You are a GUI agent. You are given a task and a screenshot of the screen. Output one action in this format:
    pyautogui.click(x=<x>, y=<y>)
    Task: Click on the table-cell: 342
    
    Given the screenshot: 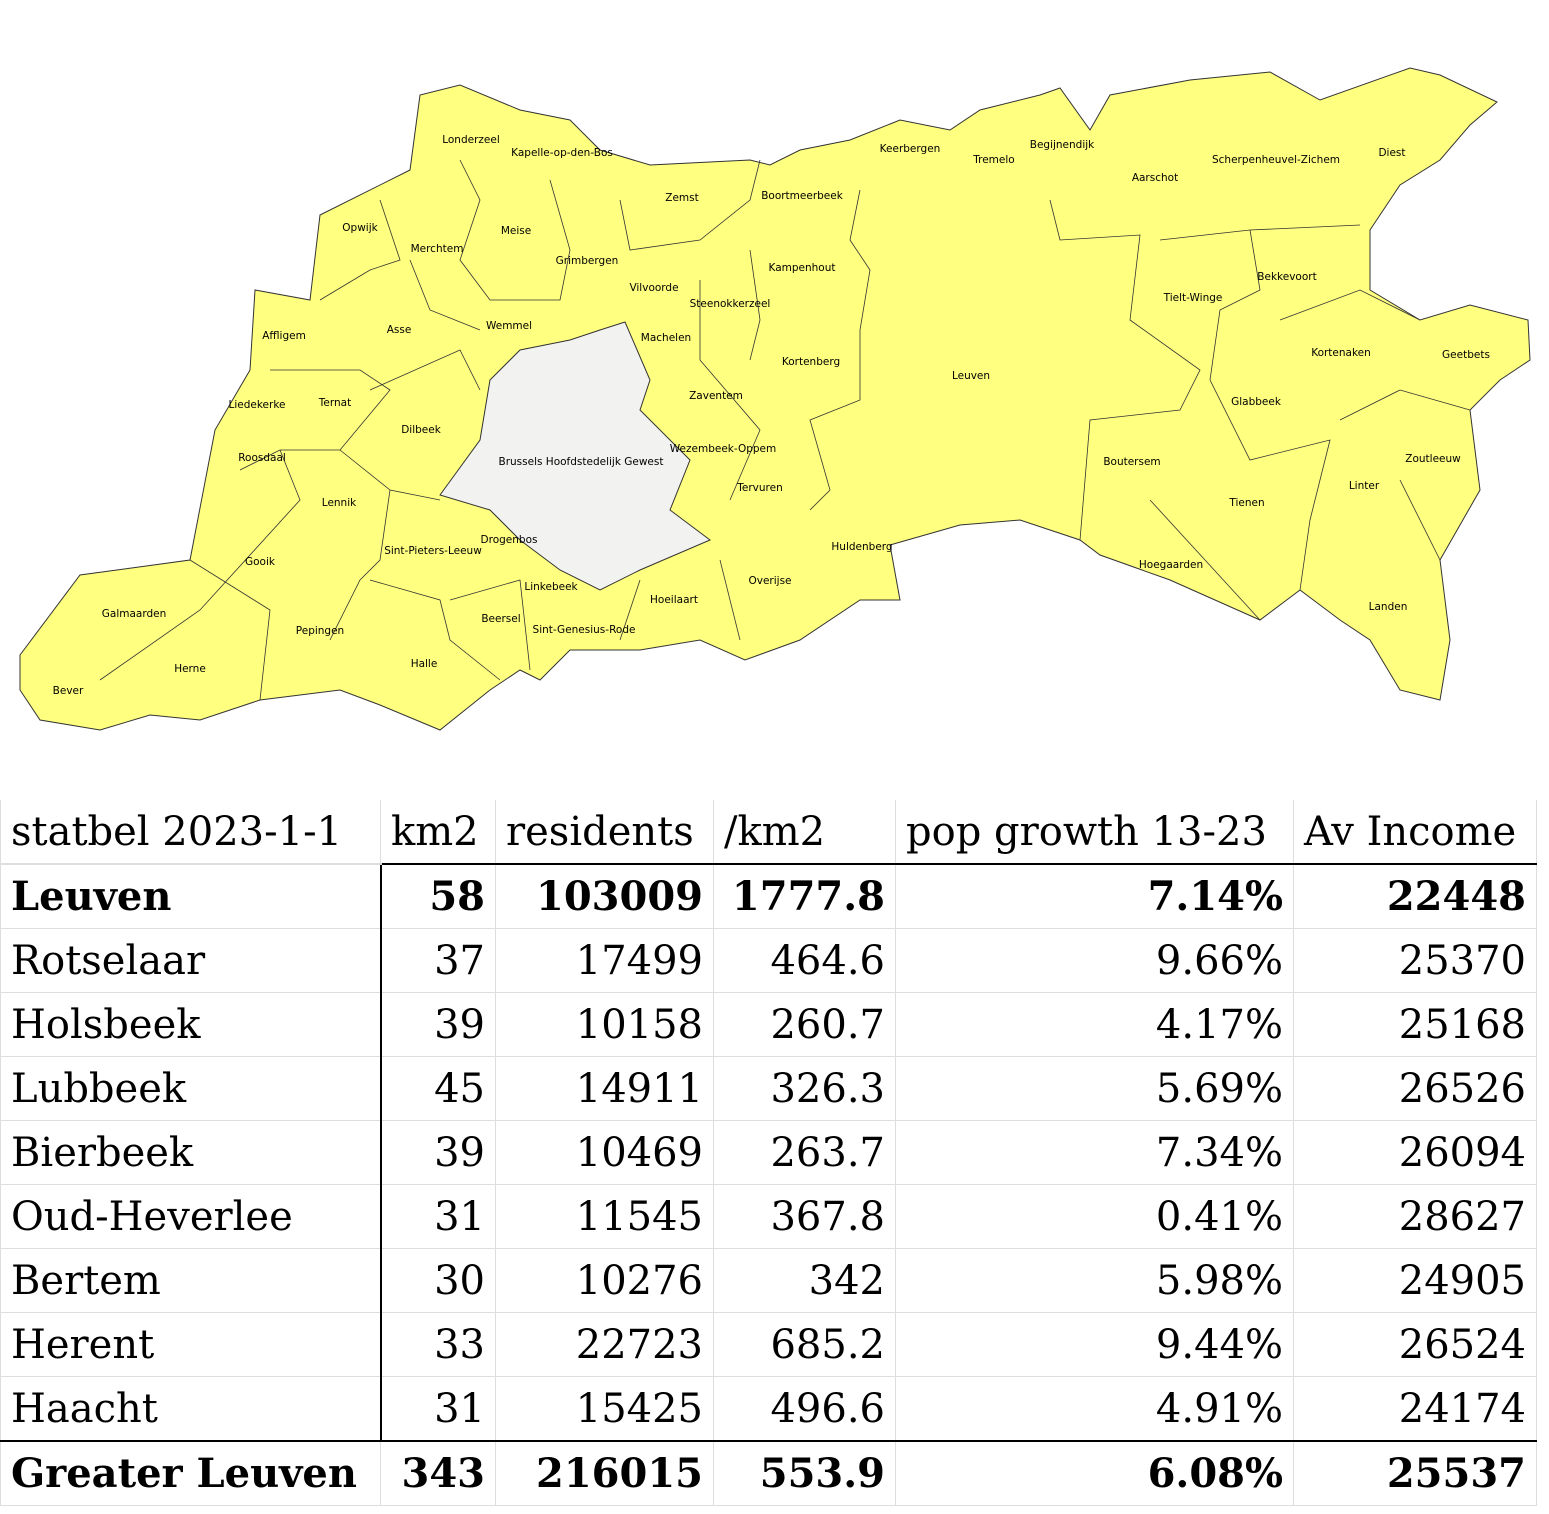 What is the action you would take?
    pyautogui.click(x=804, y=1280)
    